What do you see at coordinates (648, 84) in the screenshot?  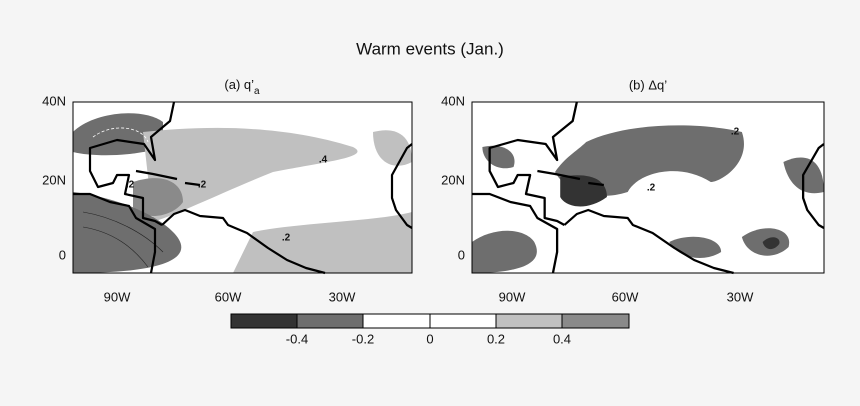 I see `panel-b-title: (b) Δq’` at bounding box center [648, 84].